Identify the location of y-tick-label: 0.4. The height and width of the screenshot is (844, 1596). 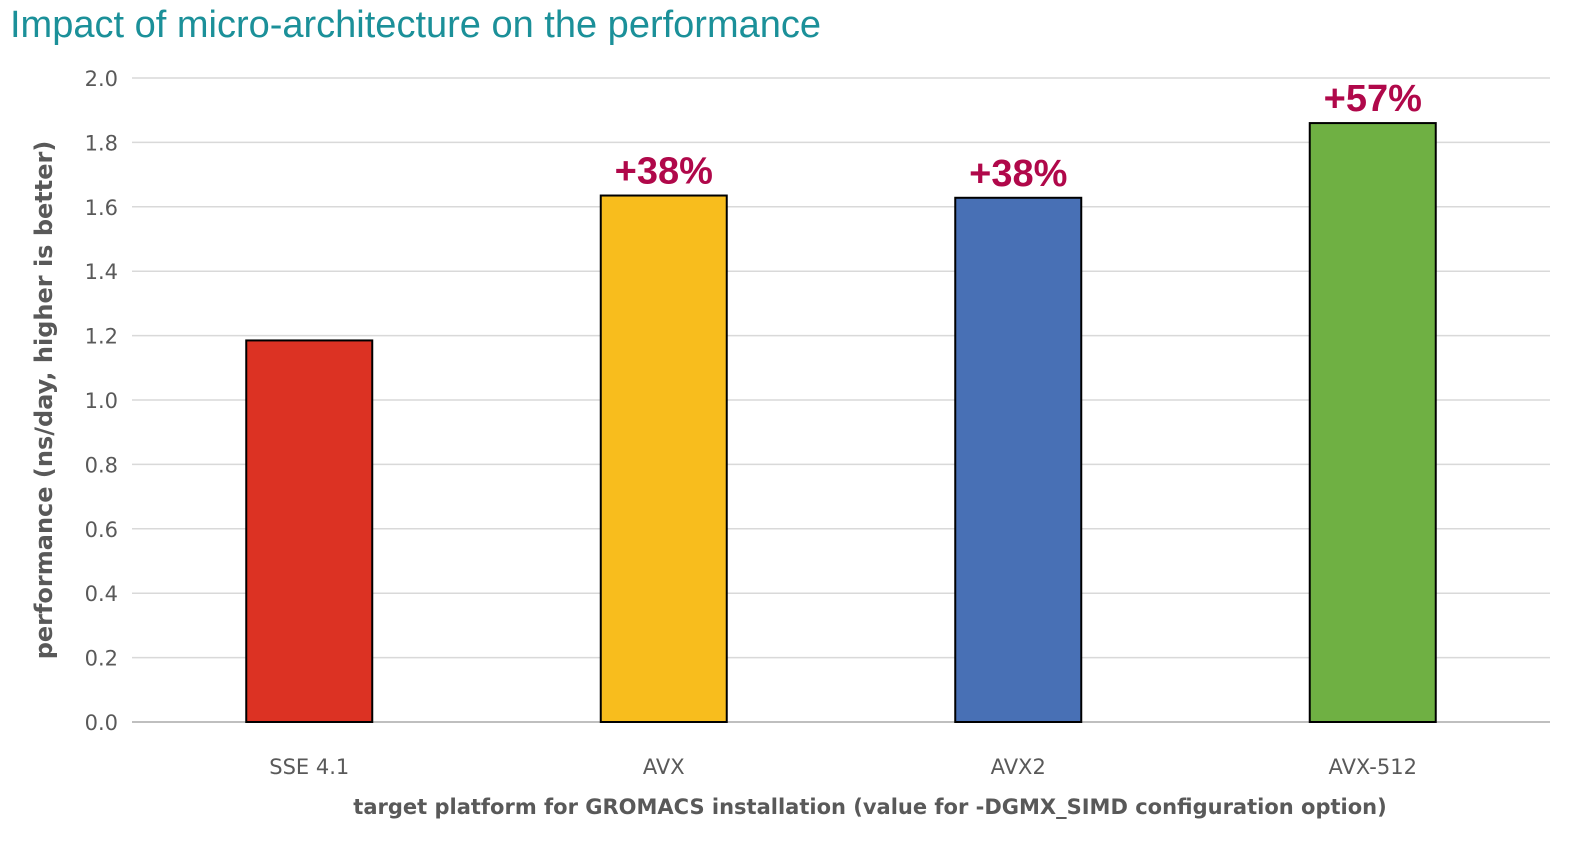
(101, 594).